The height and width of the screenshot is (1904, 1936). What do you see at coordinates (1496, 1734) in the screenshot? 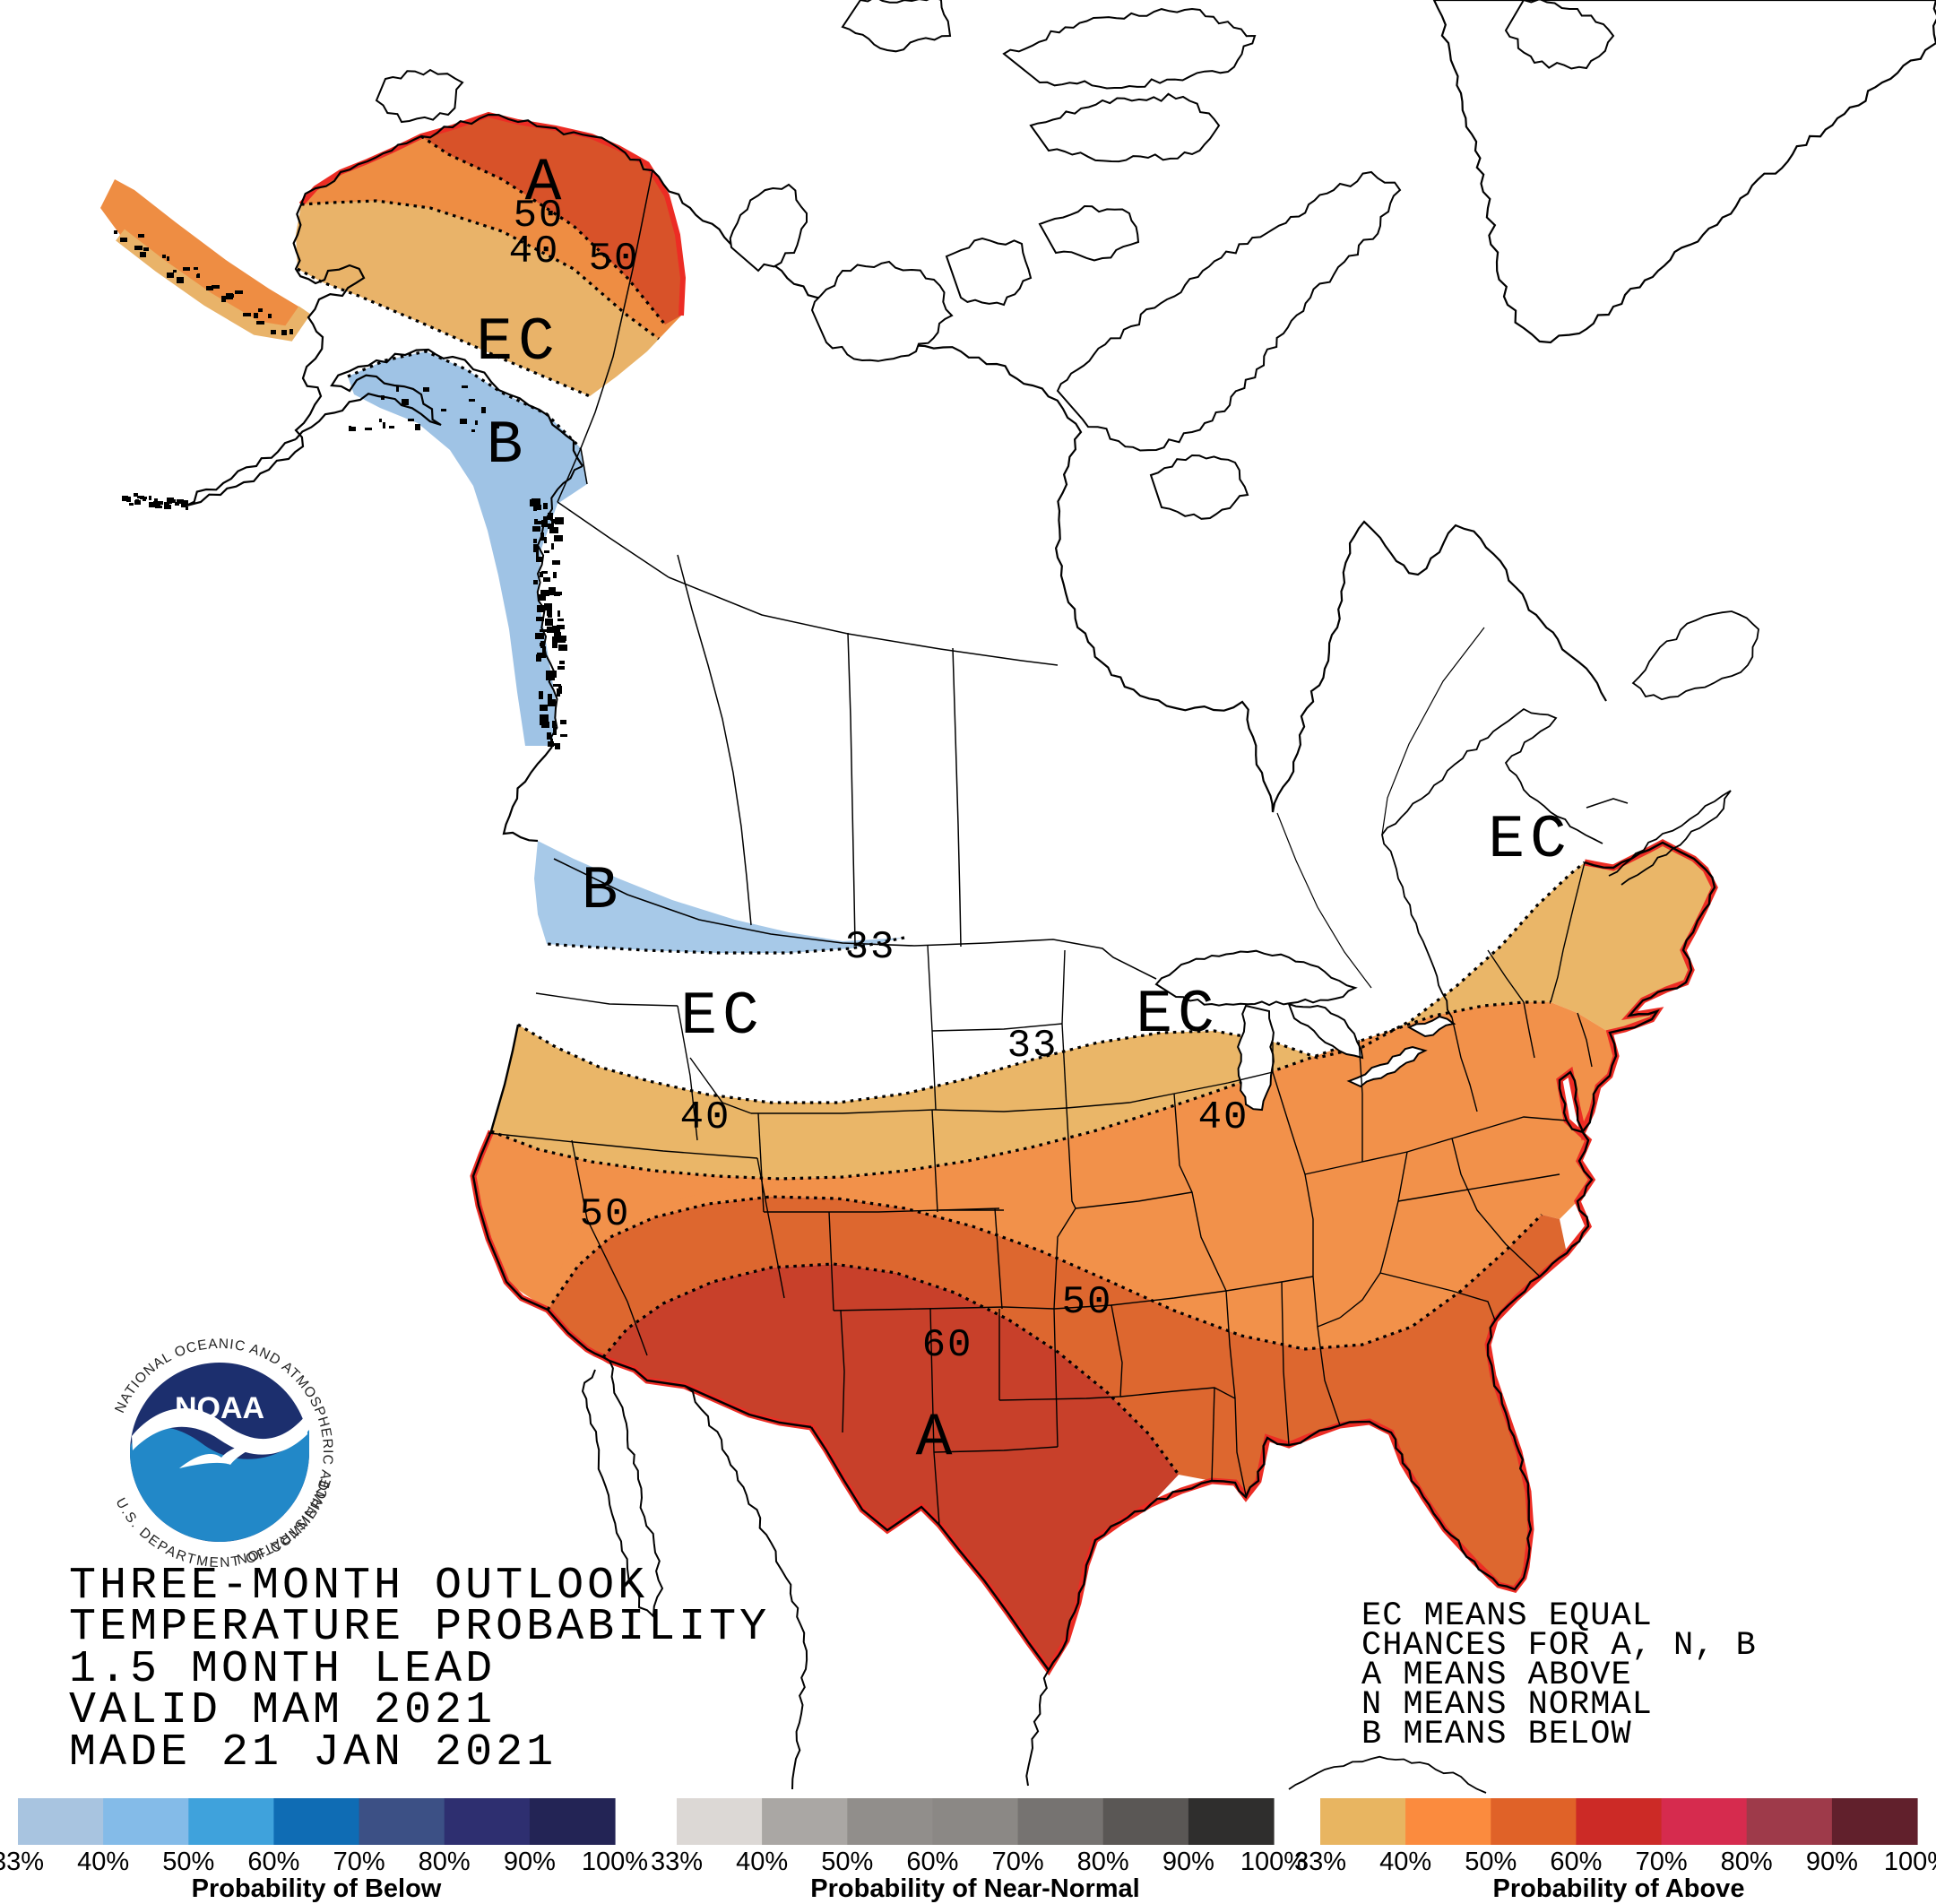
I see `svg-text: B MEANS BELOW` at bounding box center [1496, 1734].